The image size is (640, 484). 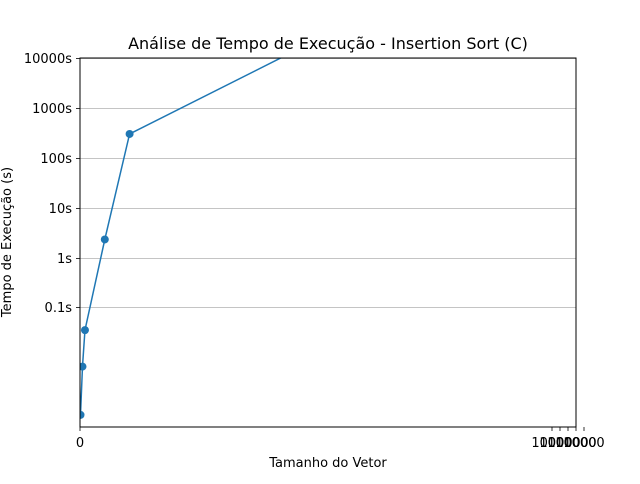 I want to click on y-tick-label: 0.1s, so click(x=59, y=308).